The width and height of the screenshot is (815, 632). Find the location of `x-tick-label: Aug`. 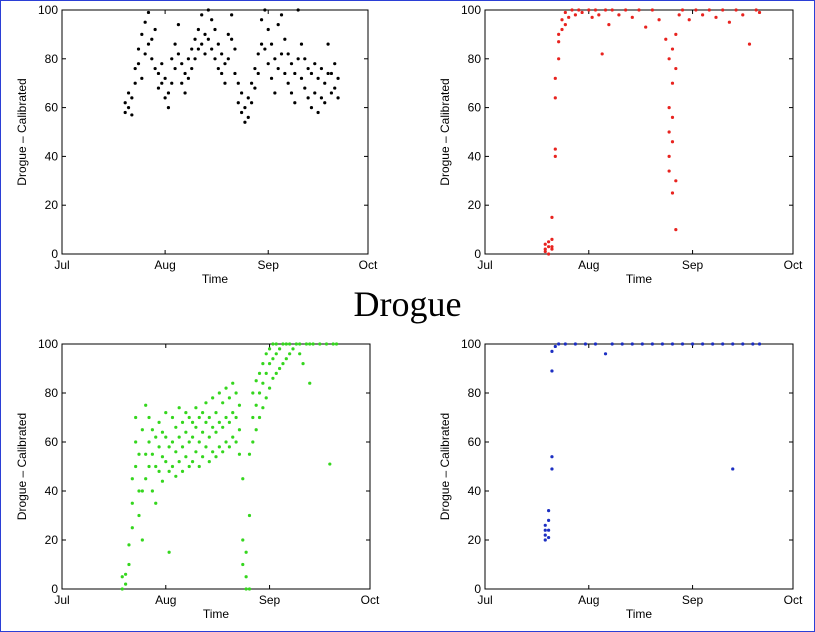

x-tick-label: Aug is located at coordinates (164, 265).